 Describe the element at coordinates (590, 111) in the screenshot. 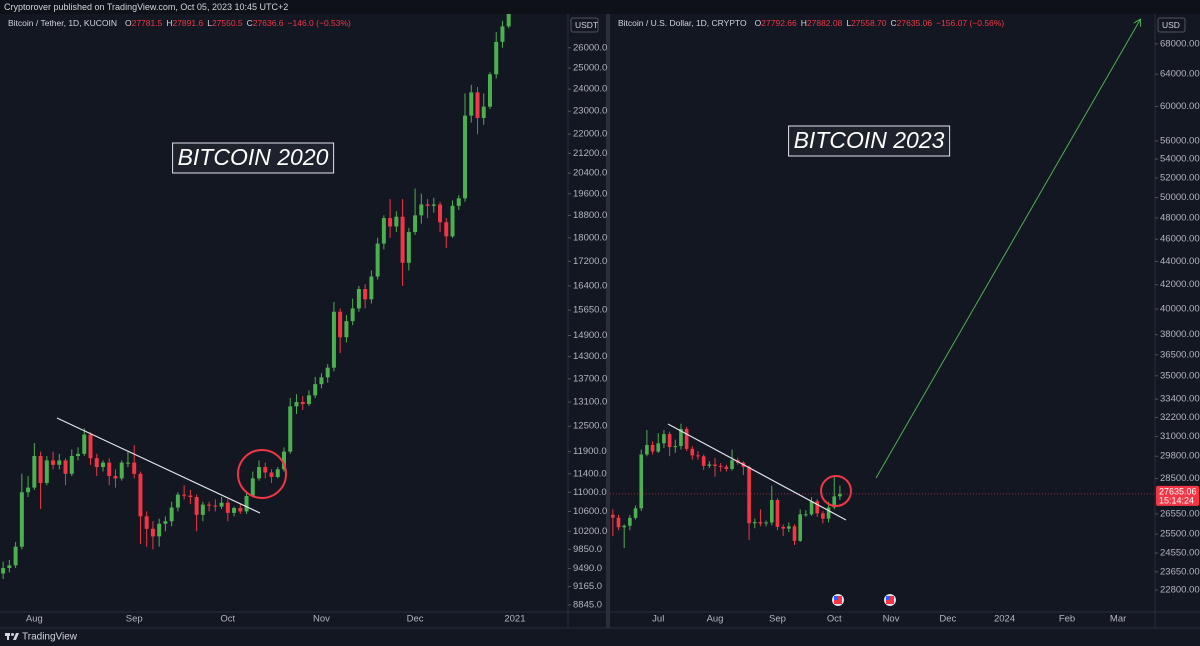

I see `y-tick-label: 23000.0` at that location.